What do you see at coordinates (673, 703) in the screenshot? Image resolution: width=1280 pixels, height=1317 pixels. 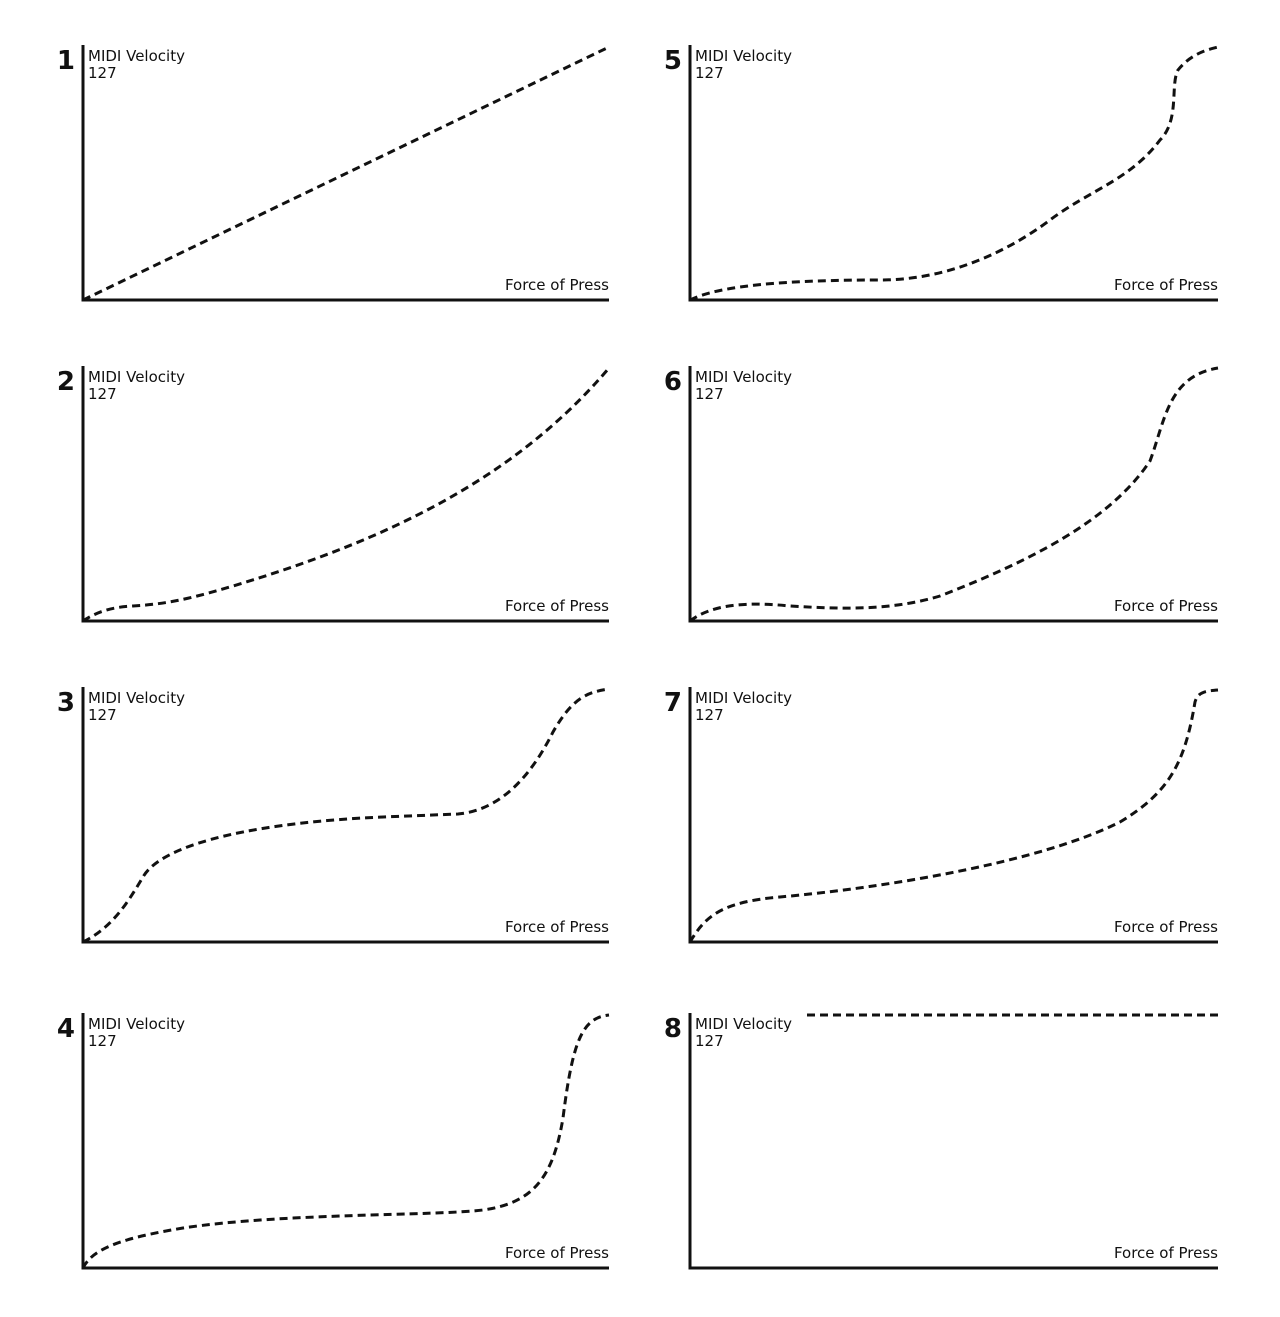 I see `panel-number: 7` at bounding box center [673, 703].